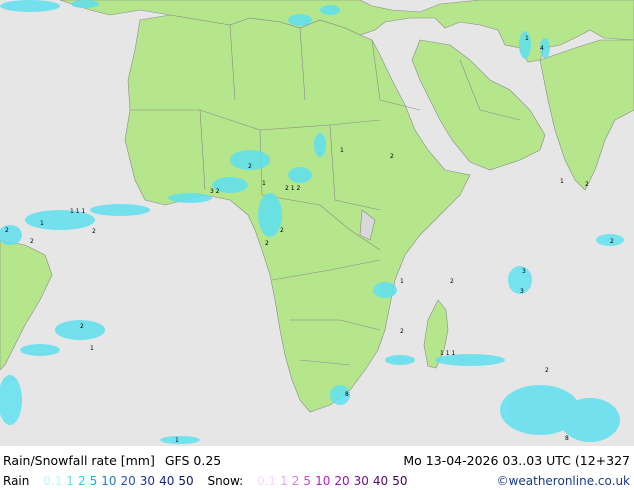  Describe the element at coordinates (307, 481) in the screenshot. I see `snow-legend-value: 5` at that location.